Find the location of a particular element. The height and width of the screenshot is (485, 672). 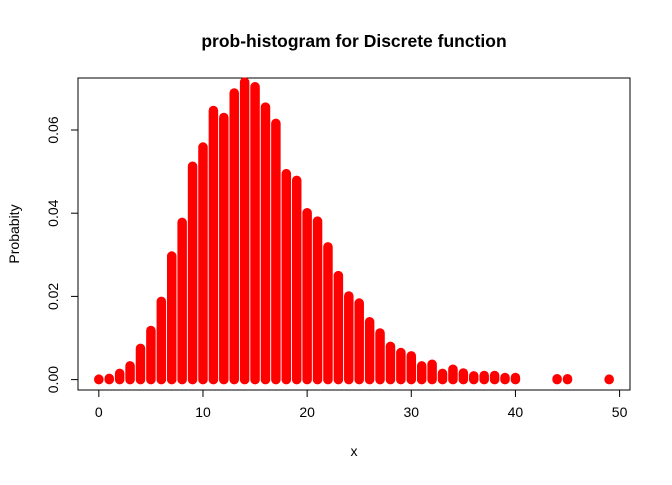

x-tick-label: 30 is located at coordinates (411, 412).